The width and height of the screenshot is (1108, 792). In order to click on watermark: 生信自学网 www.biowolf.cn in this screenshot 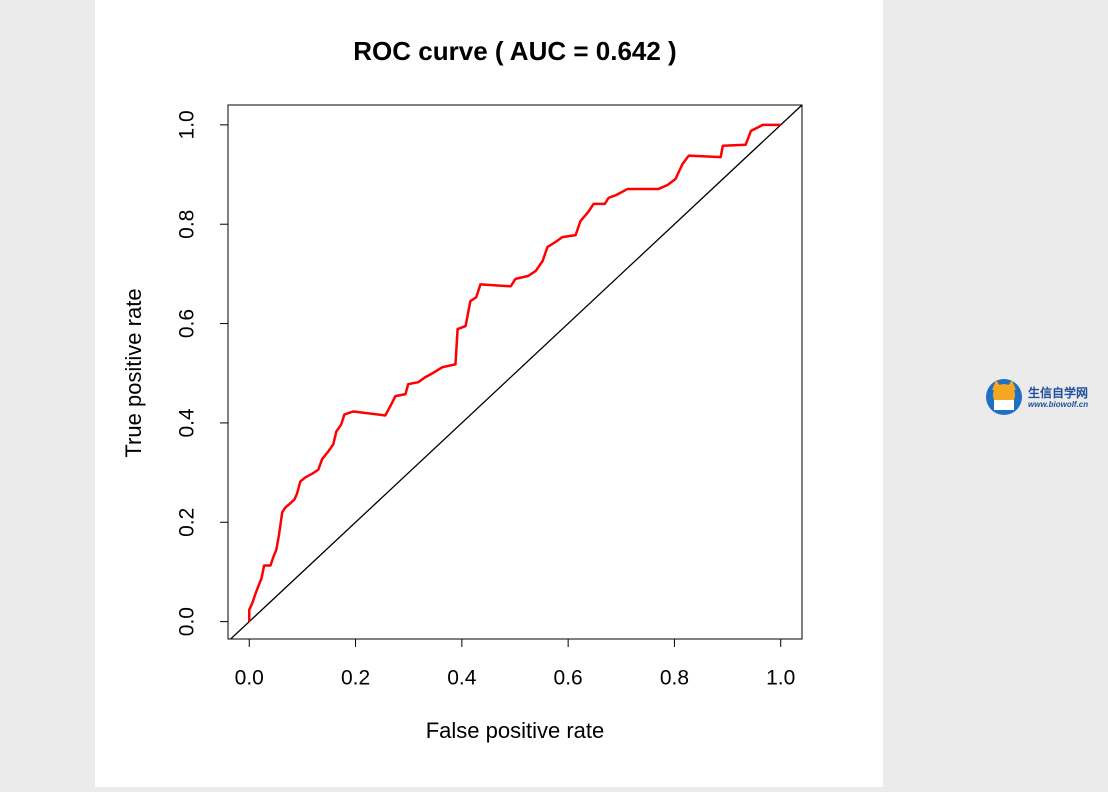, I will do `click(1046, 397)`.